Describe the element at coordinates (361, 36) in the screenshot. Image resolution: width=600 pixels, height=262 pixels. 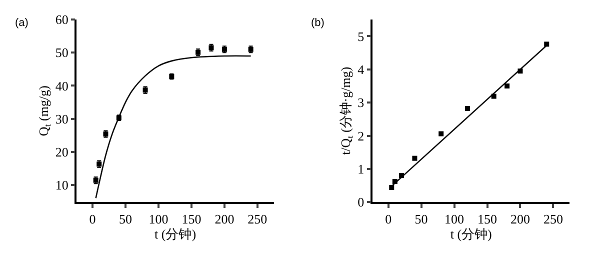
I see `y-tick-label: 5` at that location.